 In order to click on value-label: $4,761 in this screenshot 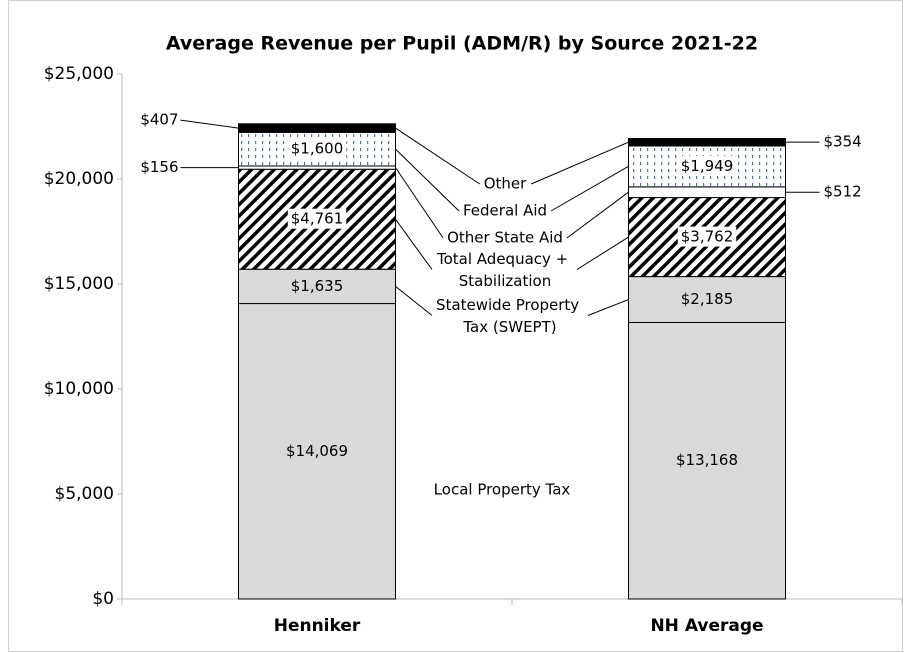, I will do `click(317, 219)`.